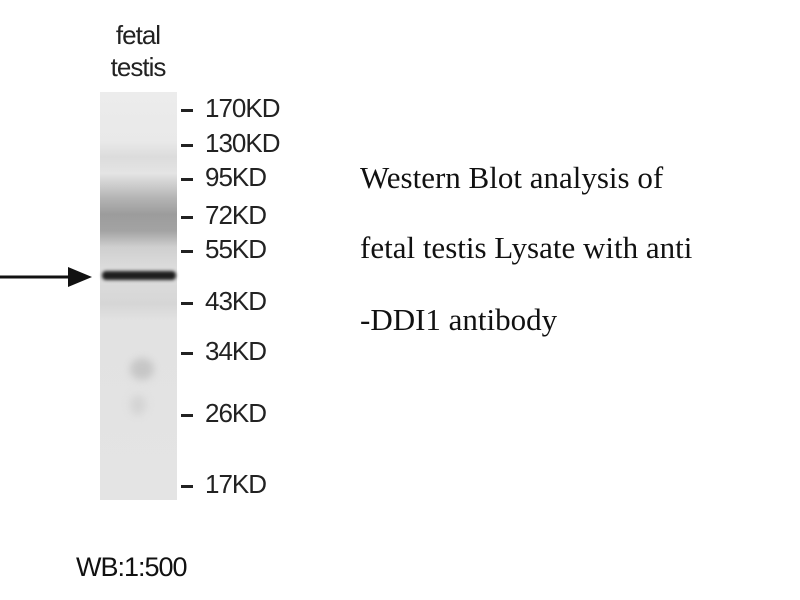 This screenshot has height=600, width=800. I want to click on marker-26: 26KD, so click(224, 413).